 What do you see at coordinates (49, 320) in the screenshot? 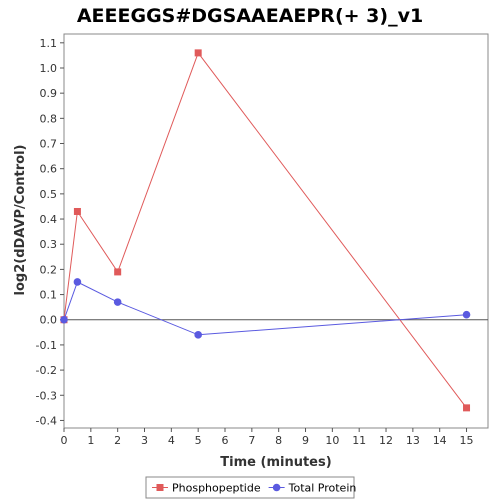
I see `y-tick-label: 0.0` at bounding box center [49, 320].